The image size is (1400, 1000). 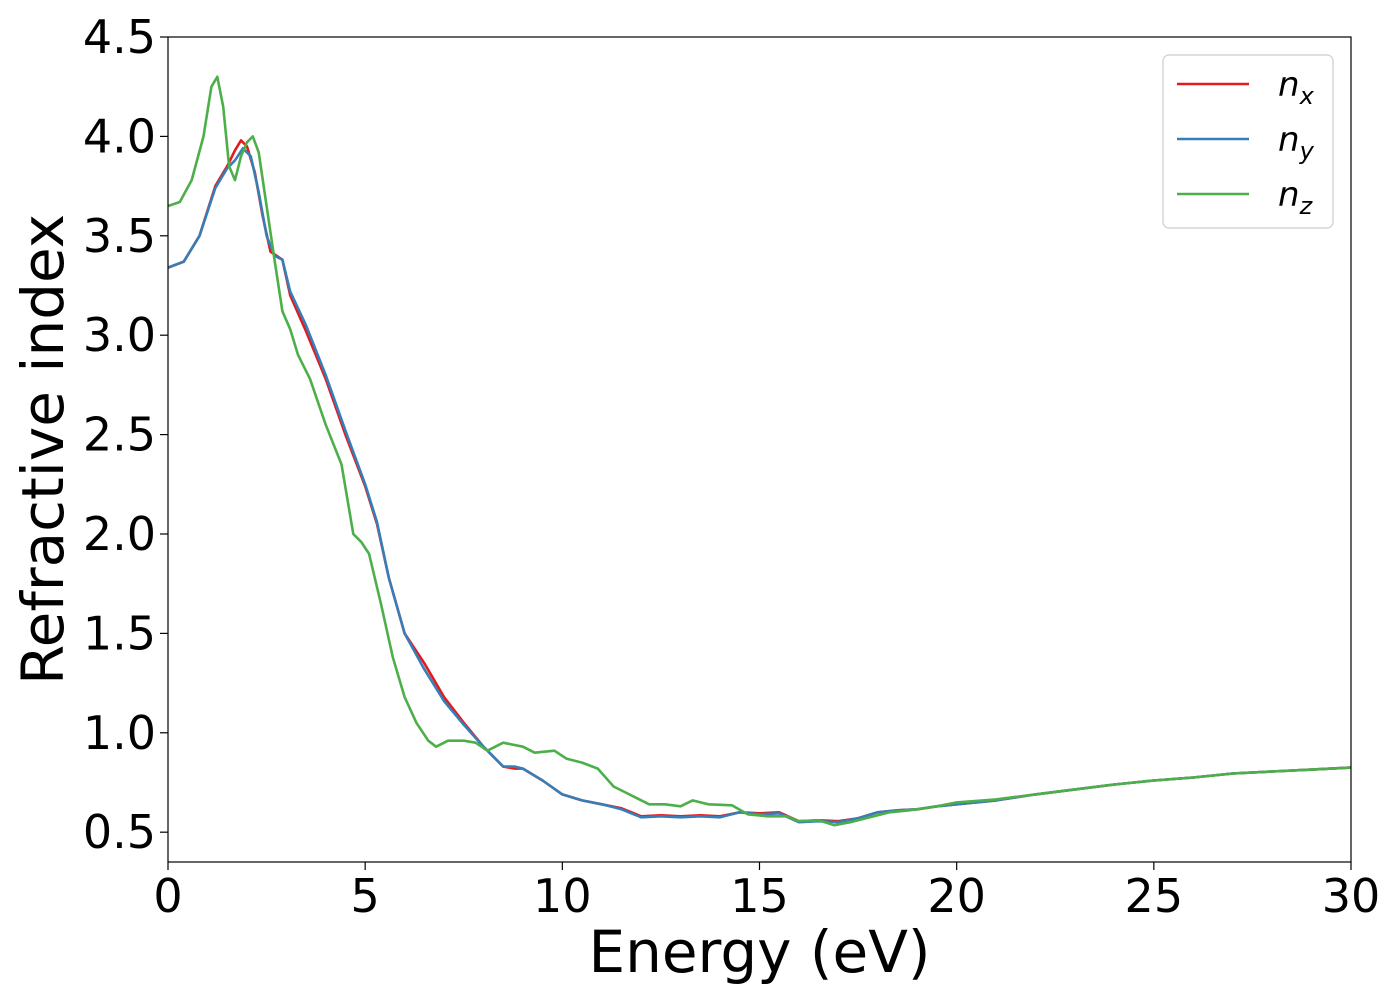 What do you see at coordinates (119, 435) in the screenshot?
I see `y-tick-label: 2.5` at bounding box center [119, 435].